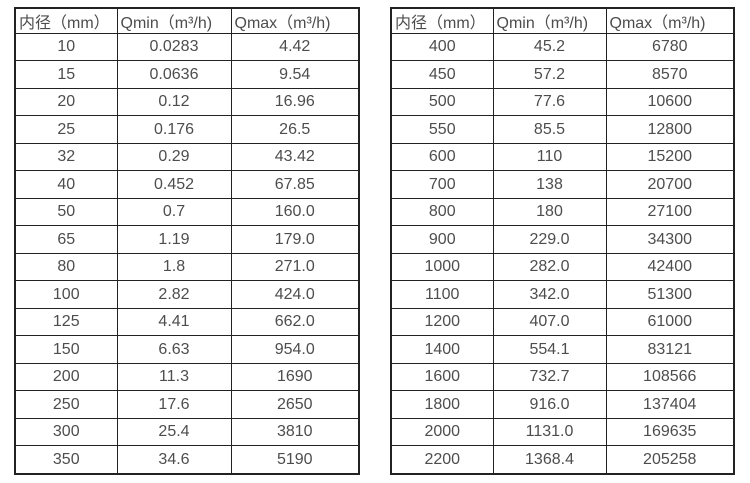 This screenshot has height=483, width=750. Describe the element at coordinates (442, 294) in the screenshot. I see `cell: 1100` at that location.